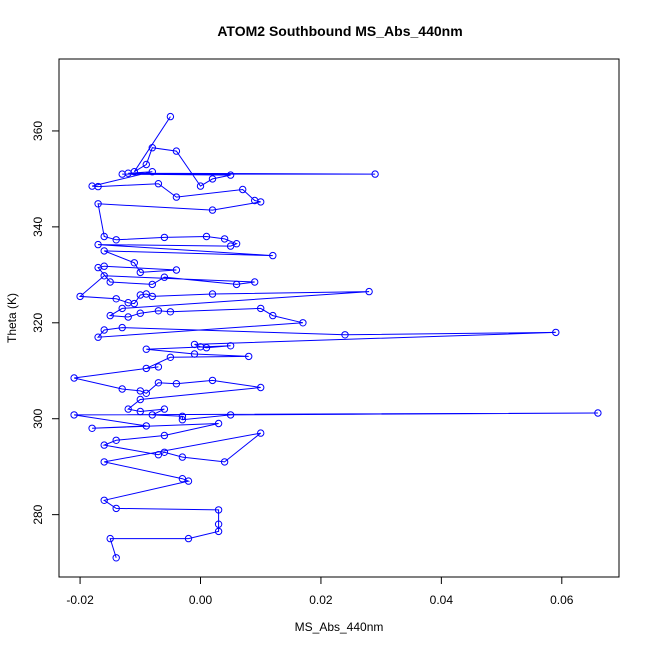 The width and height of the screenshot is (650, 650). What do you see at coordinates (38, 514) in the screenshot?
I see `y-tick-label: 280` at bounding box center [38, 514].